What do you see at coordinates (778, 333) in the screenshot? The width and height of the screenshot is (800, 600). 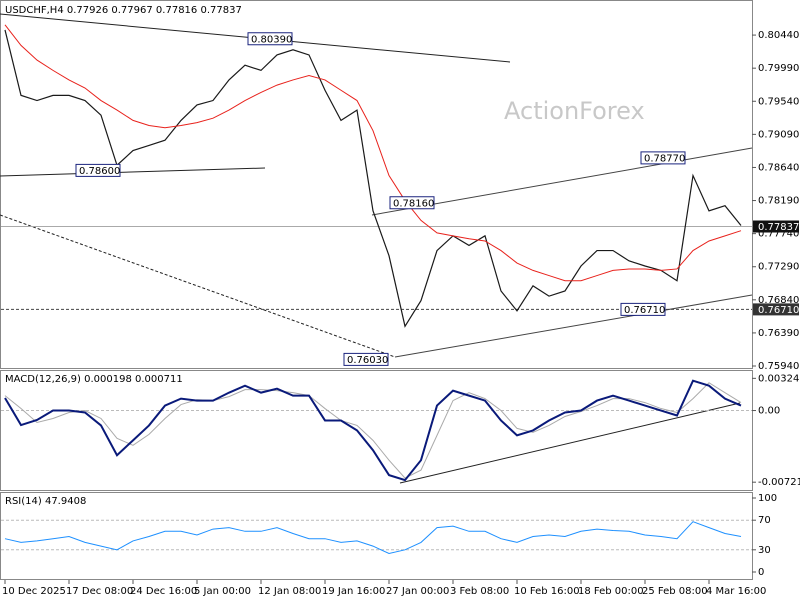 I see `y-tick-label: 0.76390` at bounding box center [778, 333].